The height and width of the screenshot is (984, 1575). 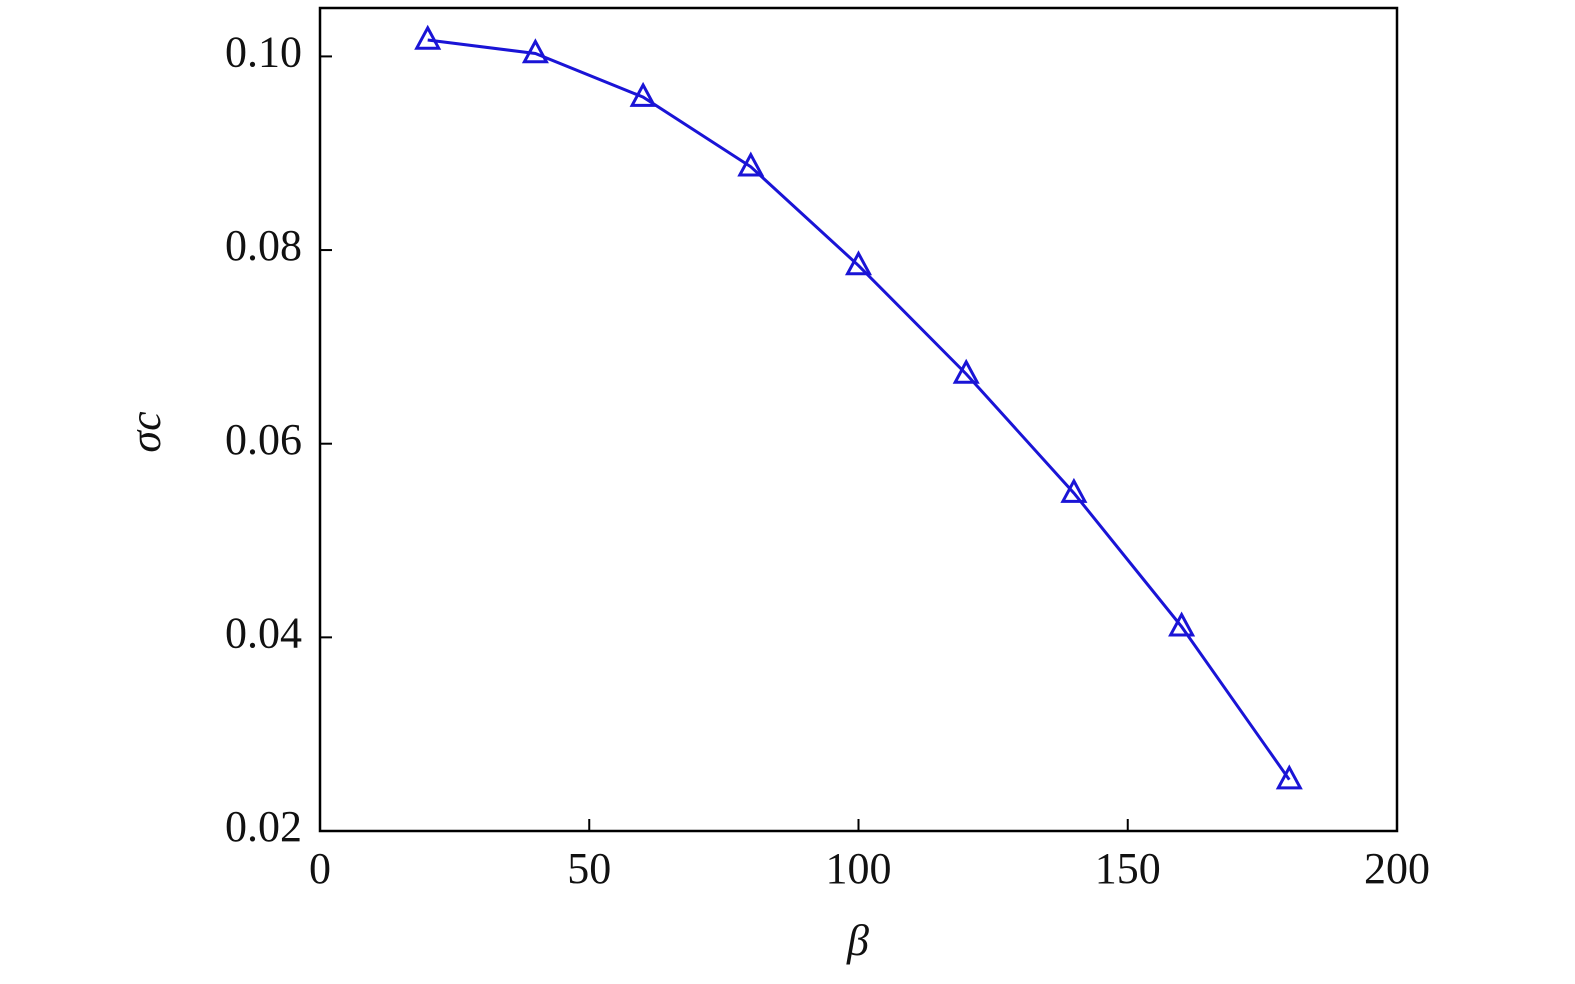 What do you see at coordinates (263, 52) in the screenshot?
I see `y-tick-label: 0.10` at bounding box center [263, 52].